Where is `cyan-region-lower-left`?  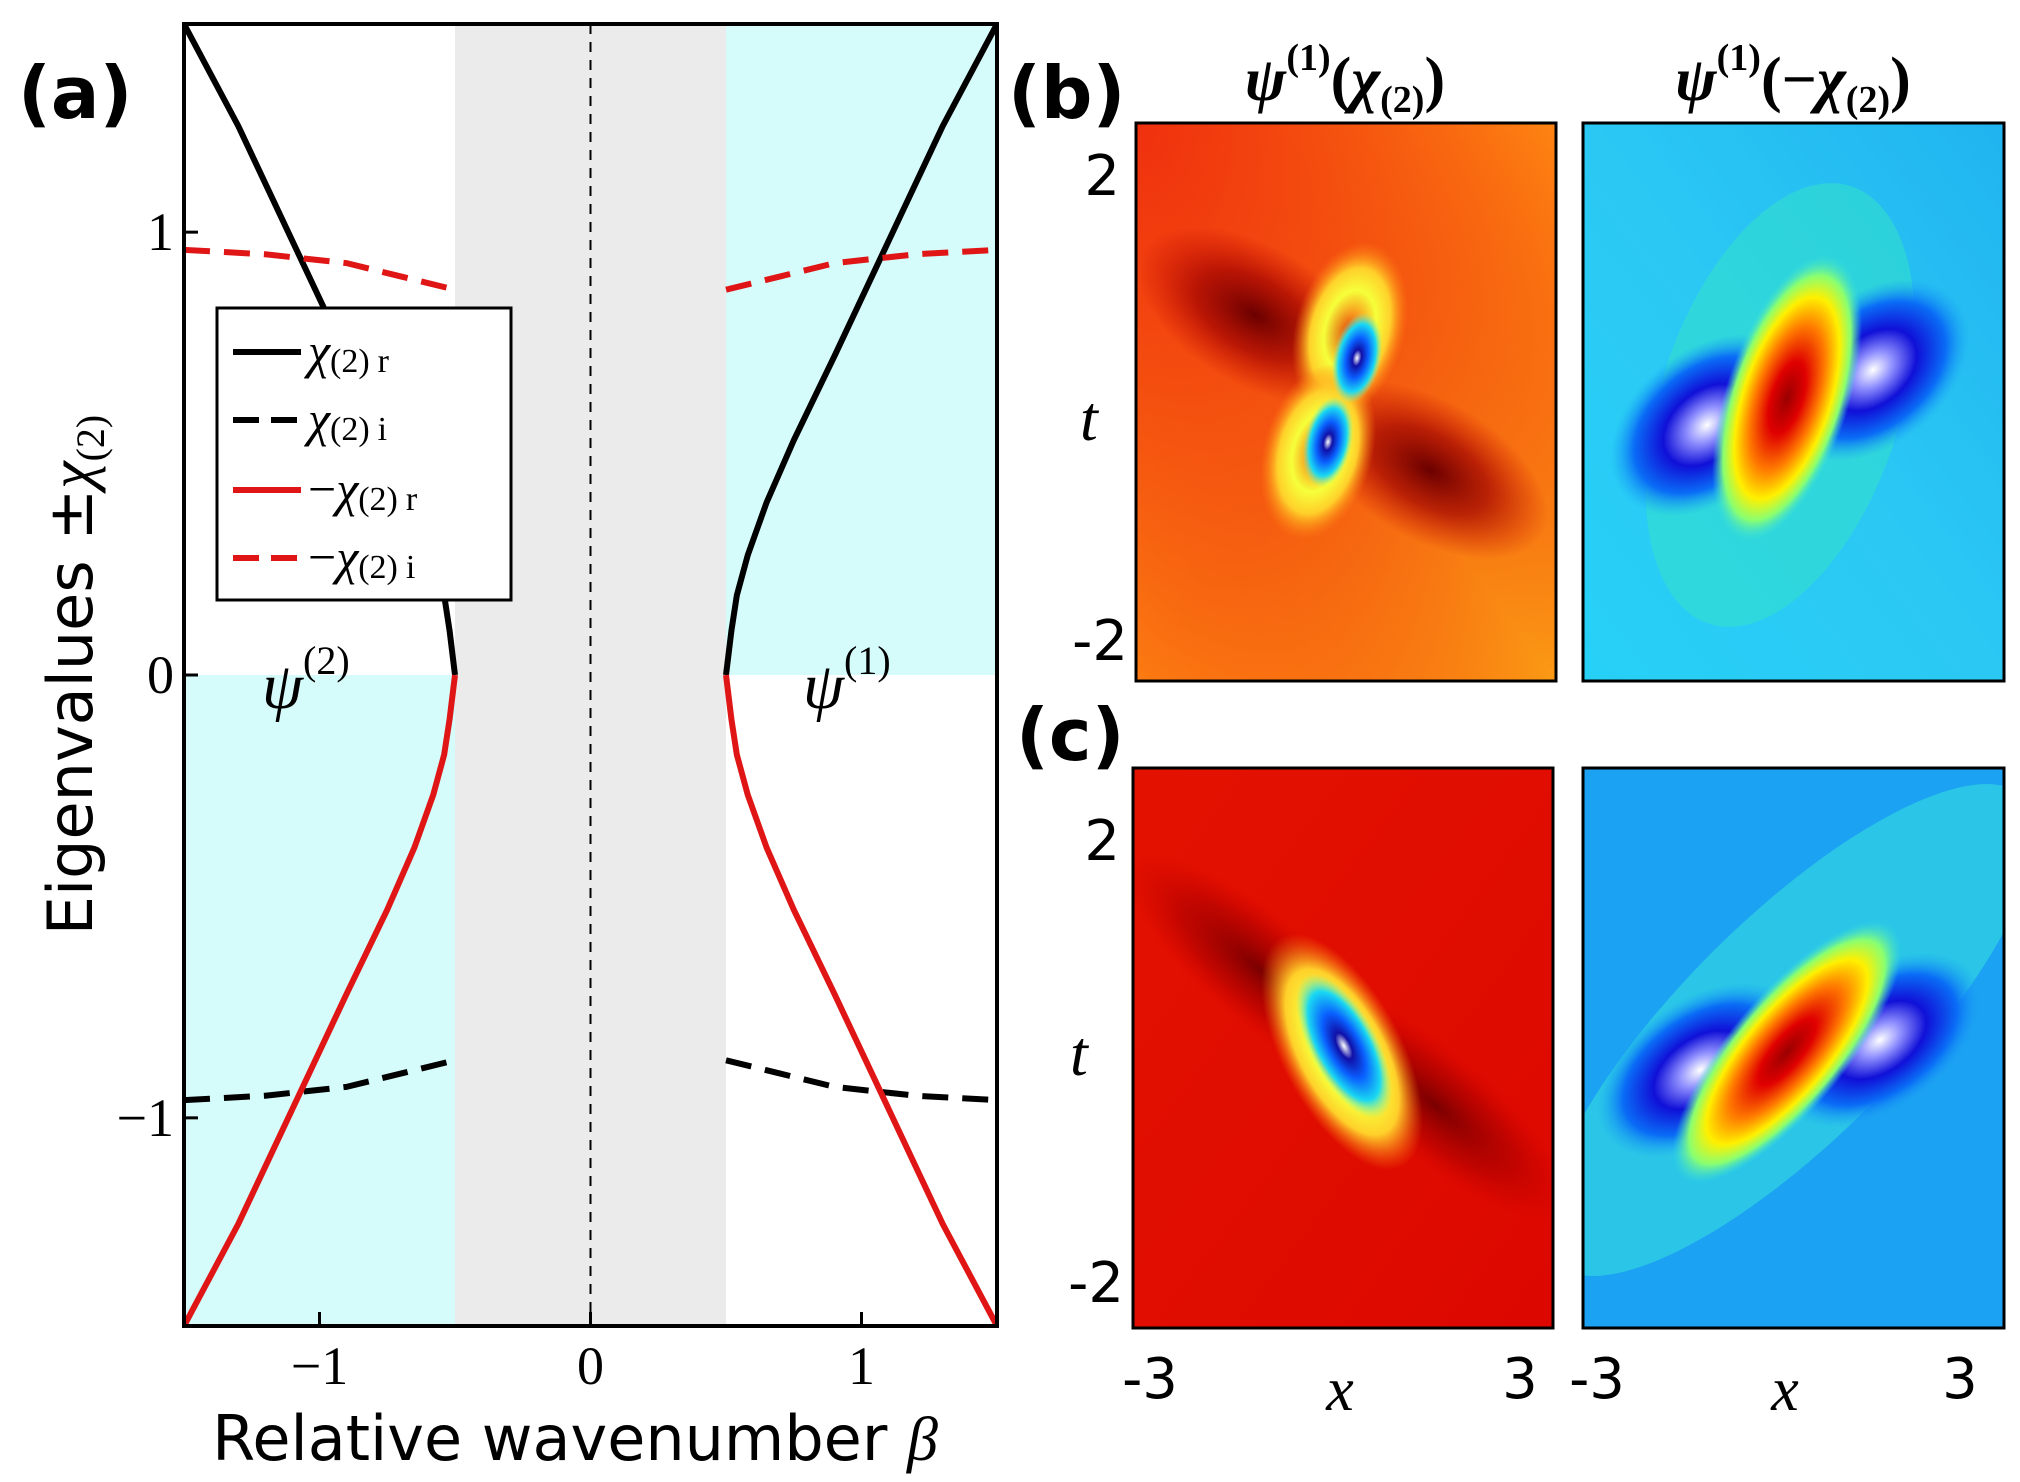 cyan-region-lower-left is located at coordinates (319, 1000).